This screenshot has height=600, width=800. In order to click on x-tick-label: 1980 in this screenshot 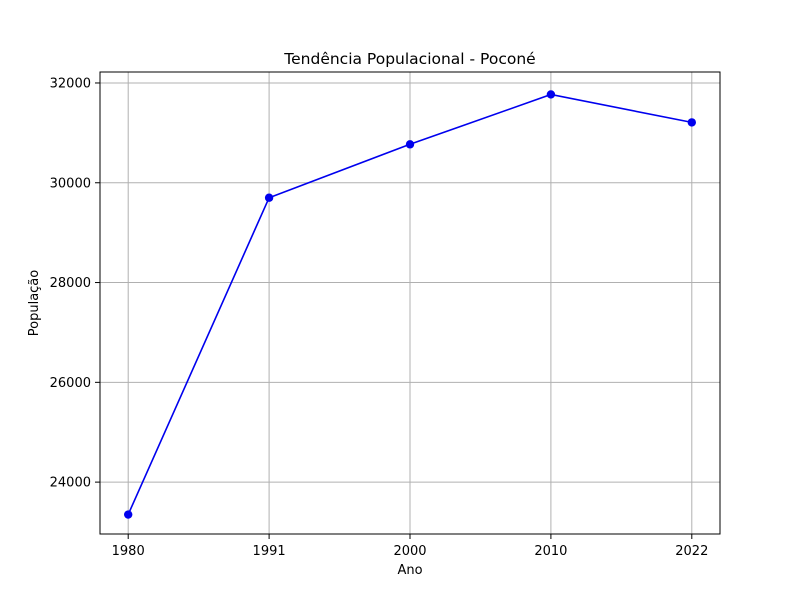, I will do `click(128, 551)`.